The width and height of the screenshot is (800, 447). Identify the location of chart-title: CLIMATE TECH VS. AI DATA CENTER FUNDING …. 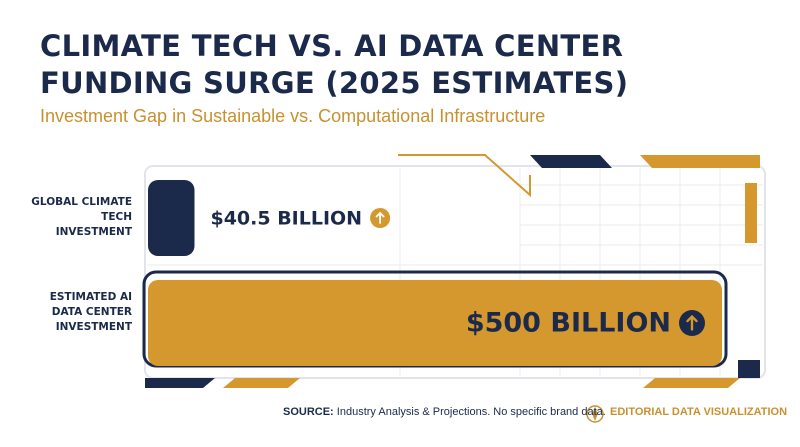
(334, 64).